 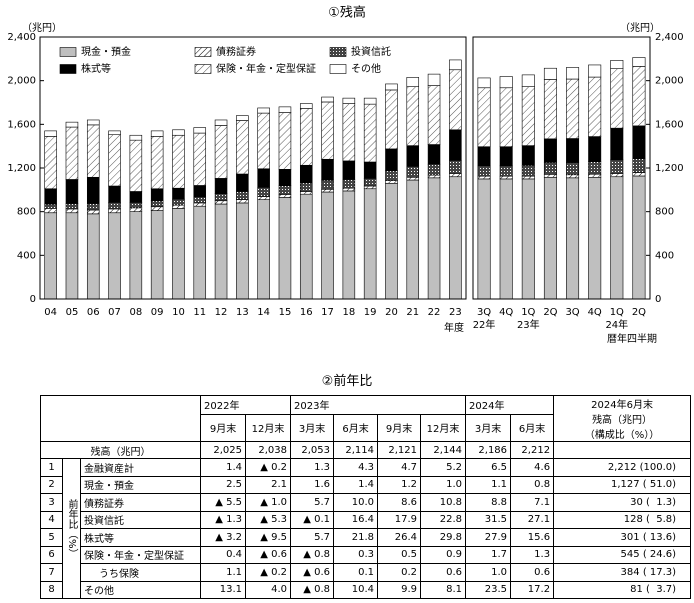 What do you see at coordinates (356, 572) in the screenshot?
I see `table-cell: 0.1` at bounding box center [356, 572].